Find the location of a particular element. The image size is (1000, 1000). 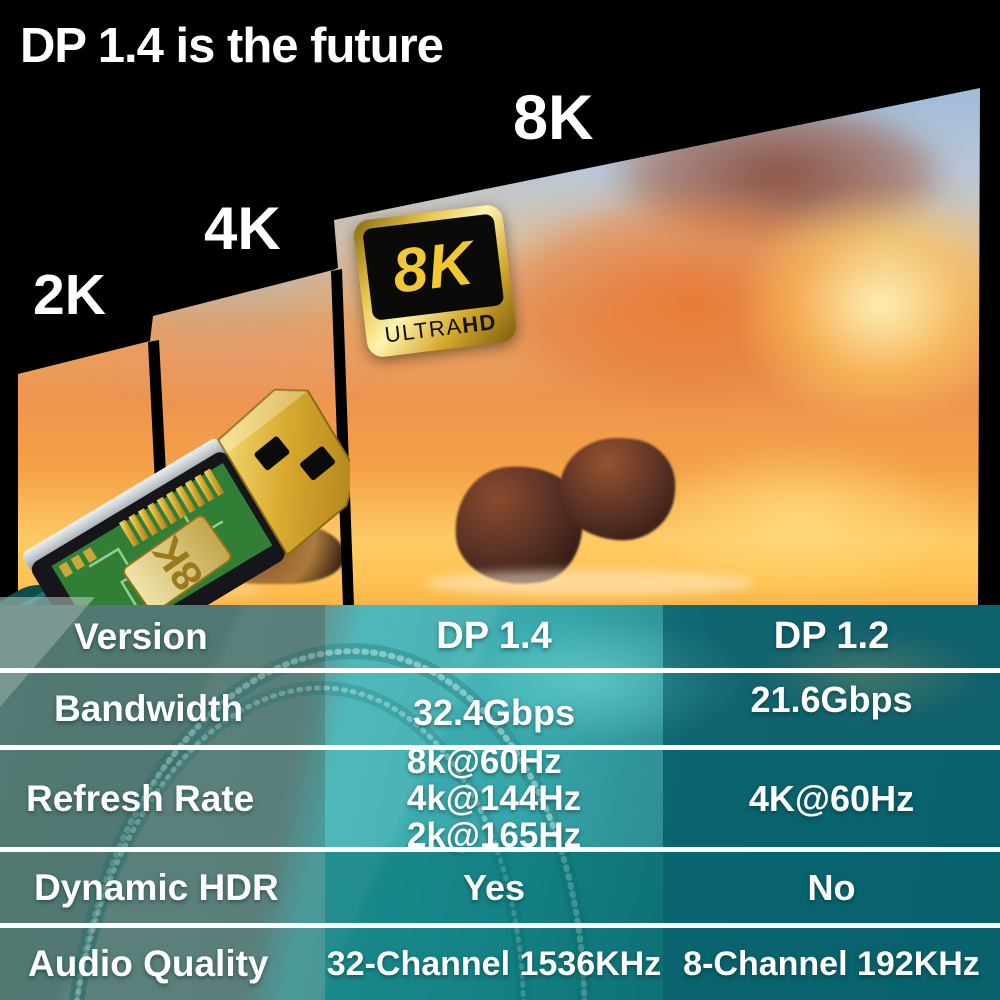

row-label-cell: Dynamic HDR is located at coordinates (162, 887).